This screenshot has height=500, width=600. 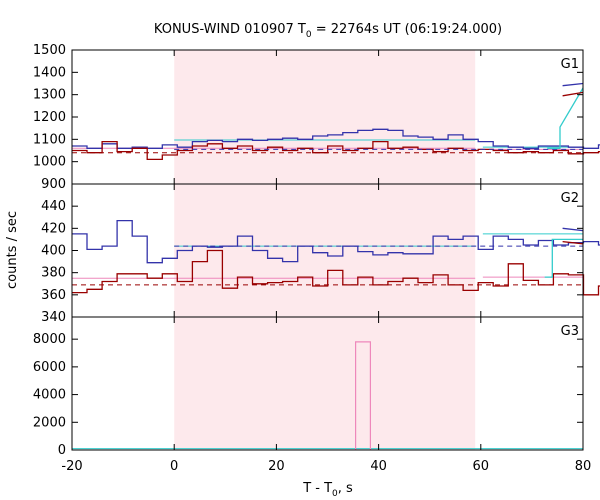 What do you see at coordinates (53, 251) in the screenshot?
I see `y-tick-label: 400` at bounding box center [53, 251].